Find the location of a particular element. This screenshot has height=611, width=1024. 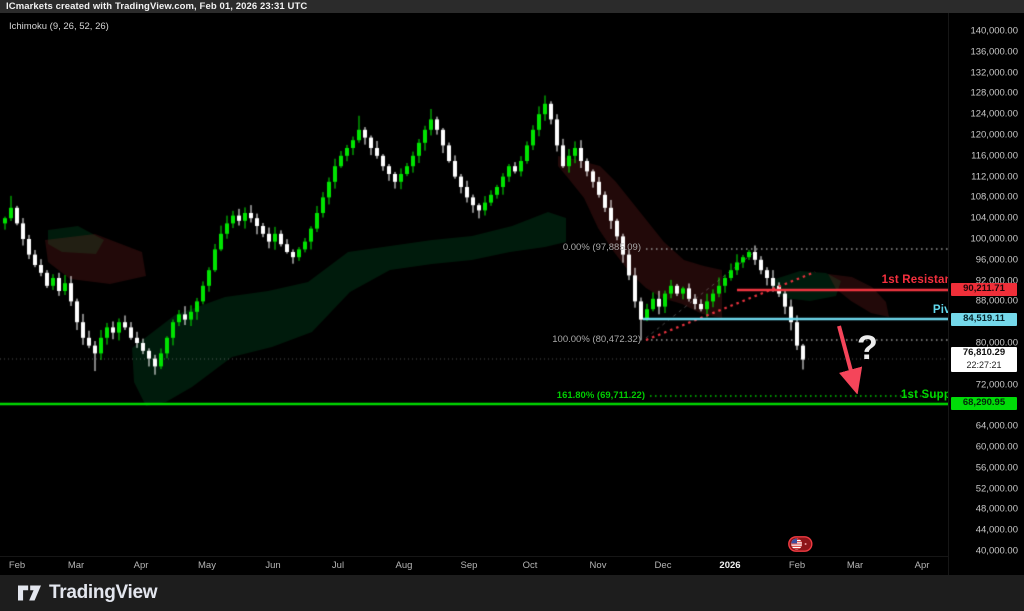

price-axis-label: 104,000.00 is located at coordinates (994, 218).